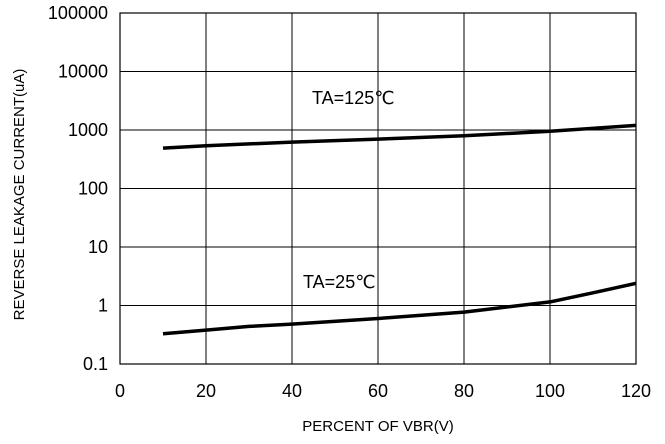 The height and width of the screenshot is (444, 665). Describe the element at coordinates (19, 195) in the screenshot. I see `y-axis-title: REVERSE LEAKAGE CURRENT(uA)` at that location.